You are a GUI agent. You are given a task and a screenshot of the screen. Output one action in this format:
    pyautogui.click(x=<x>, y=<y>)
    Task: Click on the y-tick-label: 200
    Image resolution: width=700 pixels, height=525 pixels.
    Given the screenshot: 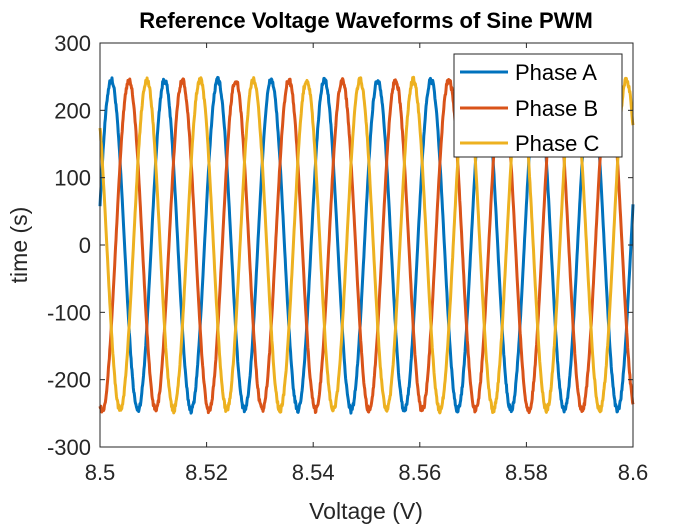 What is the action you would take?
    pyautogui.click(x=72, y=110)
    